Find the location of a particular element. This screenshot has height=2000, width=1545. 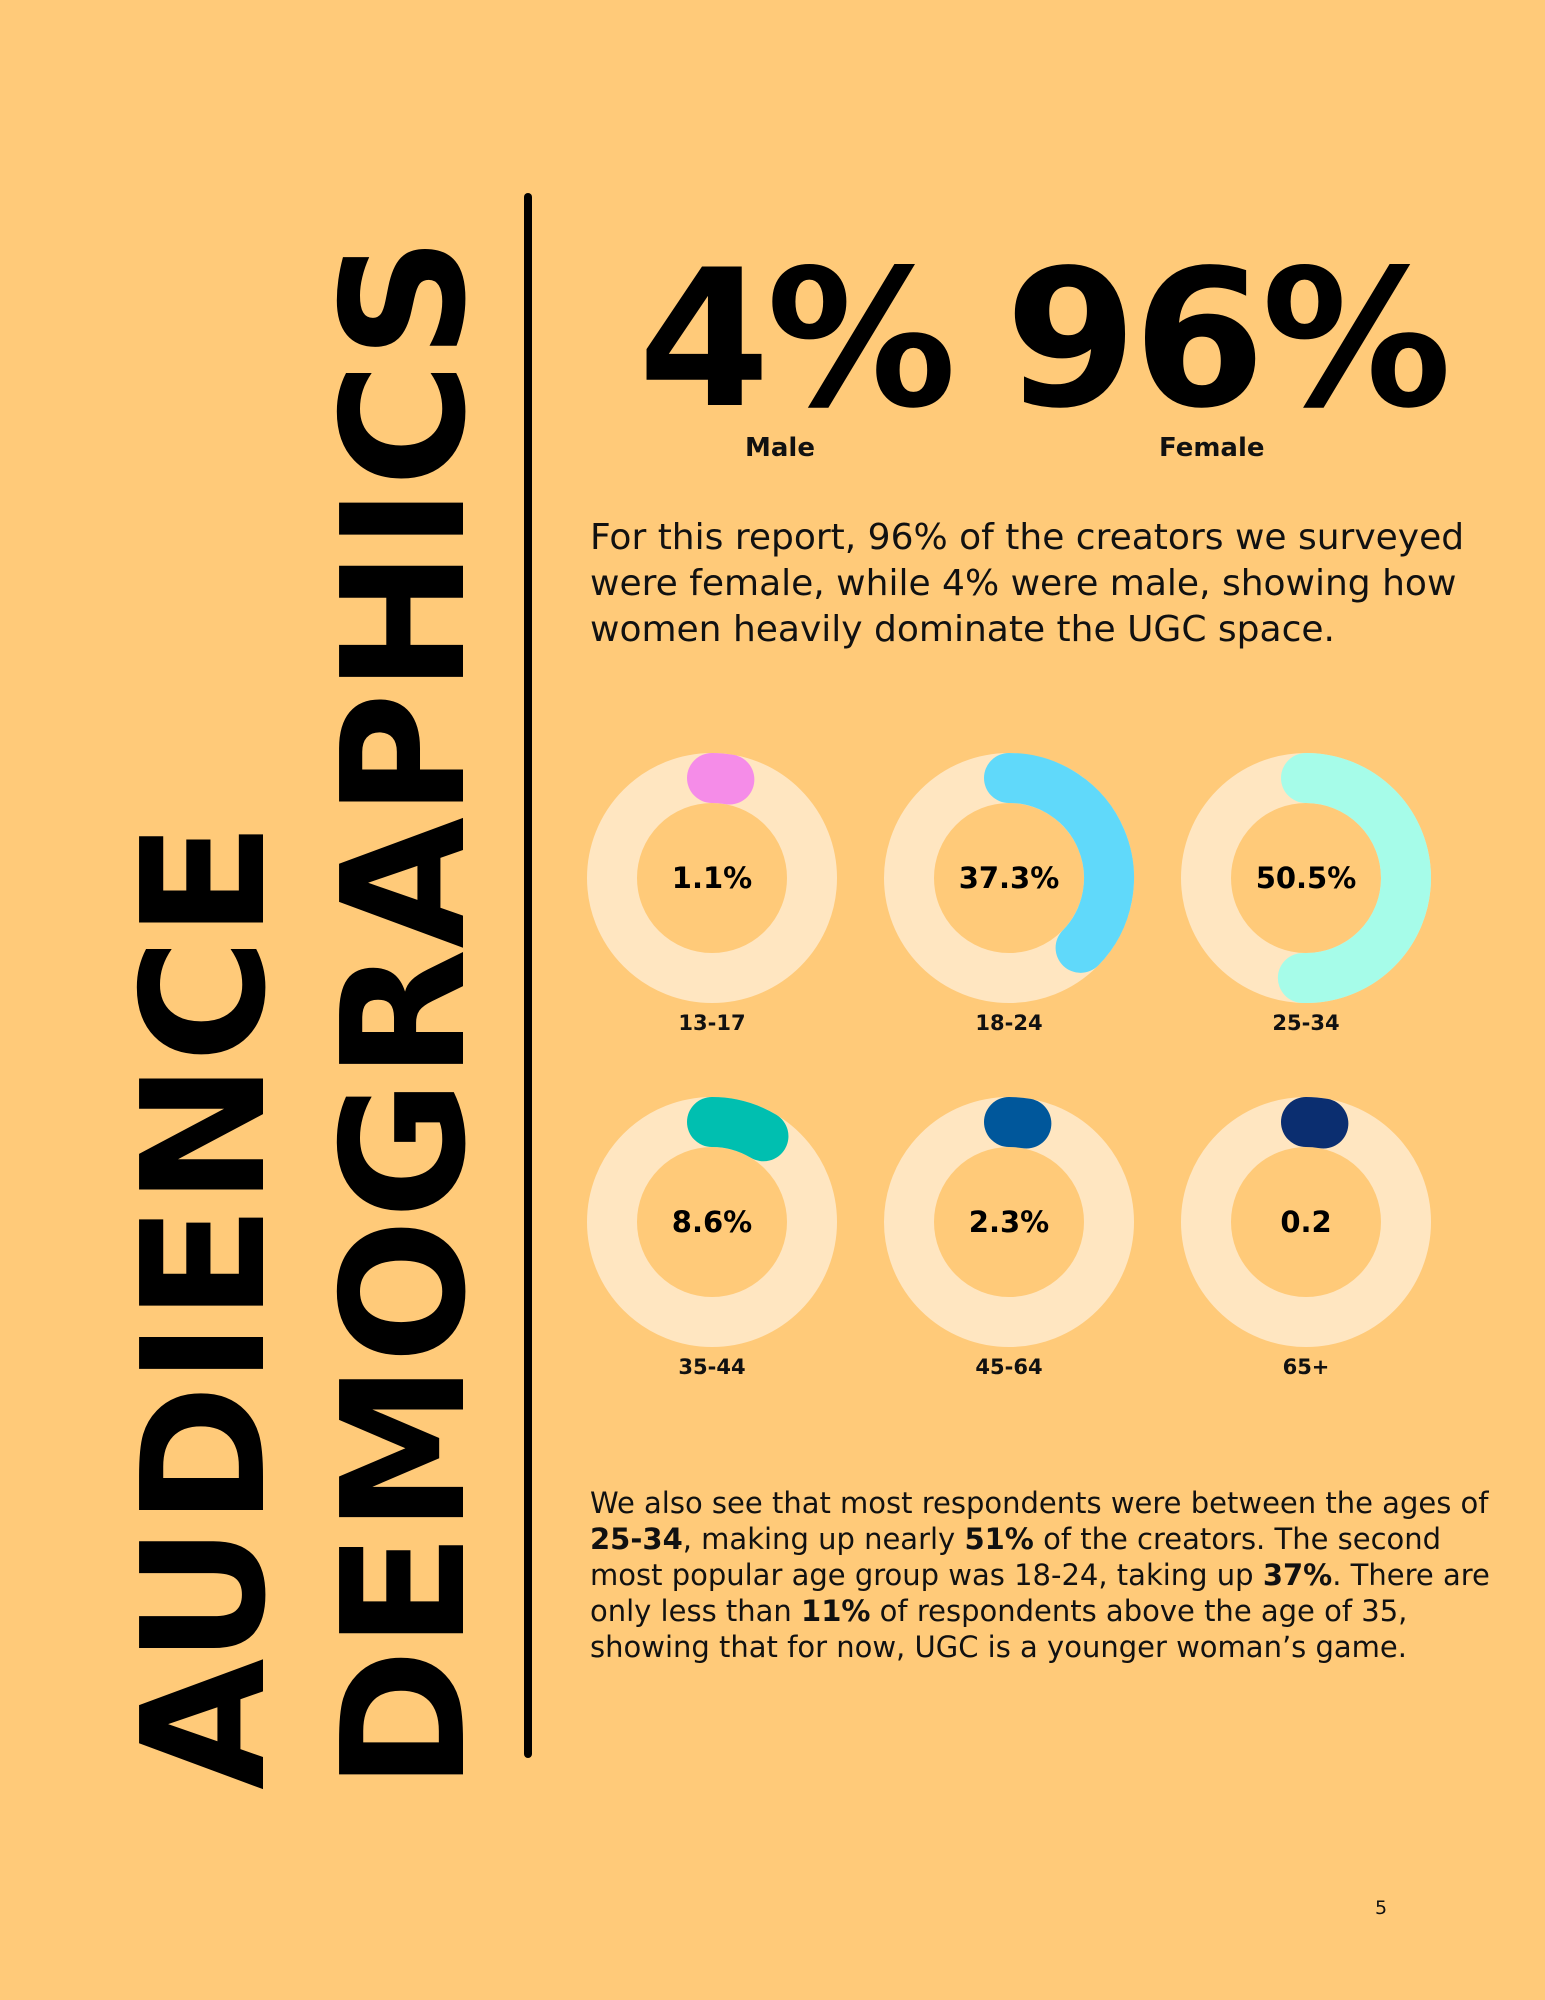

donut-category-label: 35-44 is located at coordinates (711, 1367).